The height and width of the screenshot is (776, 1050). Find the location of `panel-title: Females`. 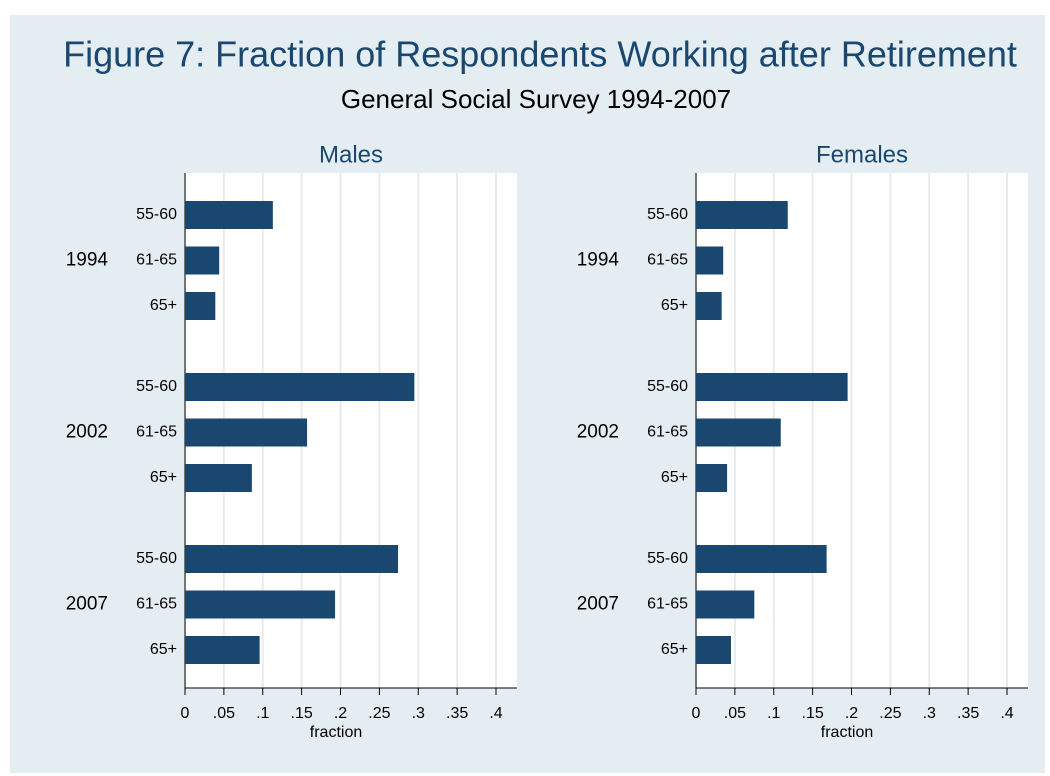

panel-title: Females is located at coordinates (862, 154).